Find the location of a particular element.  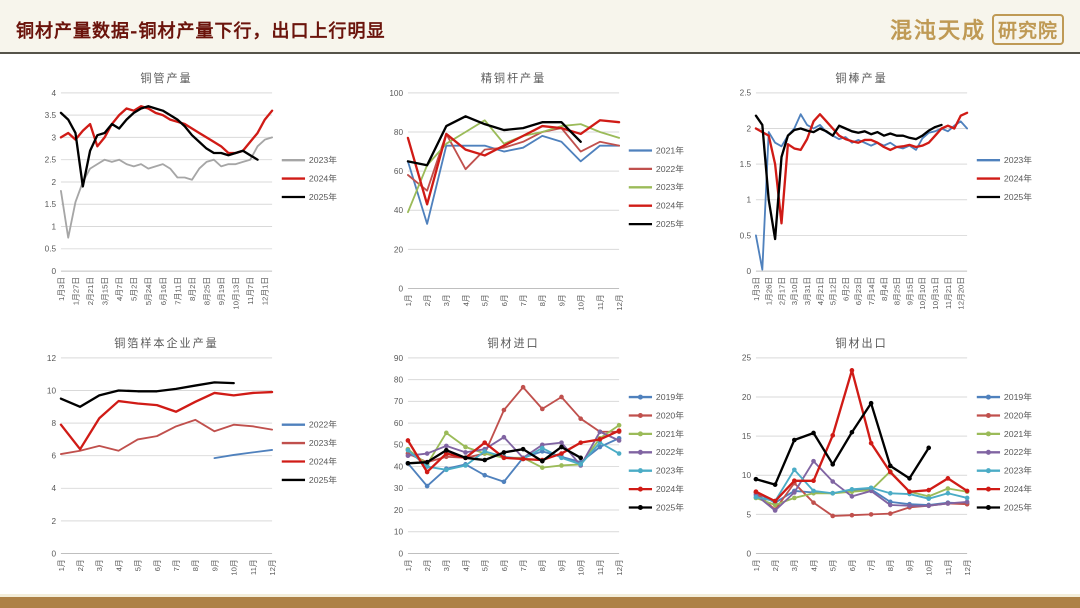

y-tick-label: 50 is located at coordinates (399, 445).